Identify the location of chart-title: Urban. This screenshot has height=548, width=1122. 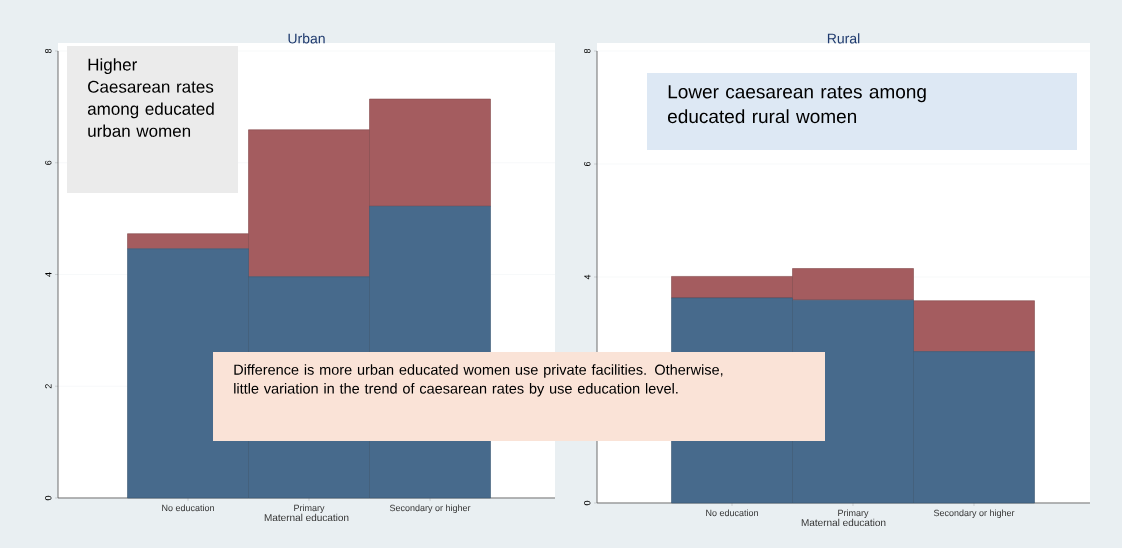
(306, 38).